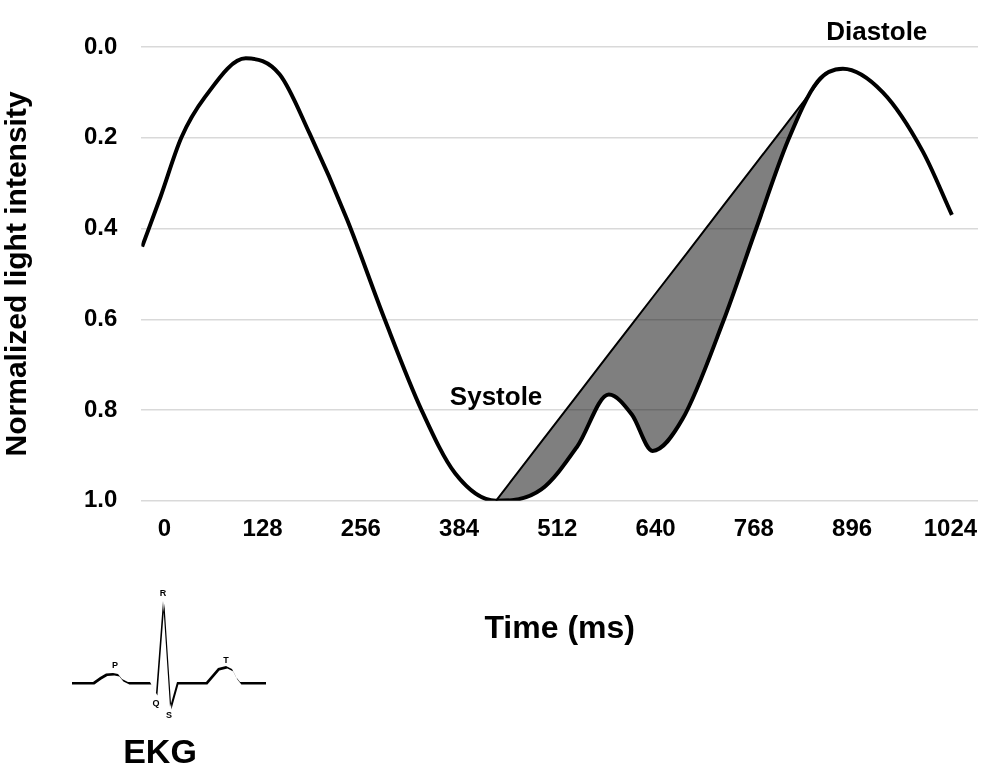 This screenshot has width=1008, height=781. I want to click on annotation: Systole, so click(496, 396).